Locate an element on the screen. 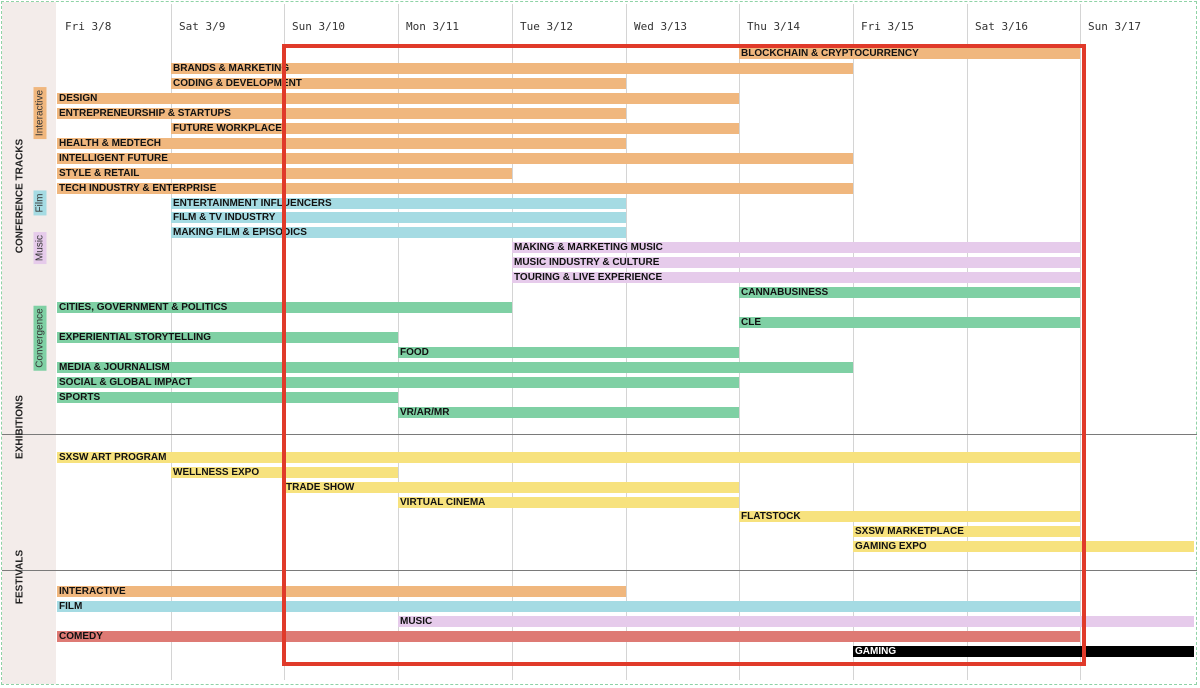 The width and height of the screenshot is (1200, 688). track-bar: MAKING FILM & EPISODICS is located at coordinates (398, 232).